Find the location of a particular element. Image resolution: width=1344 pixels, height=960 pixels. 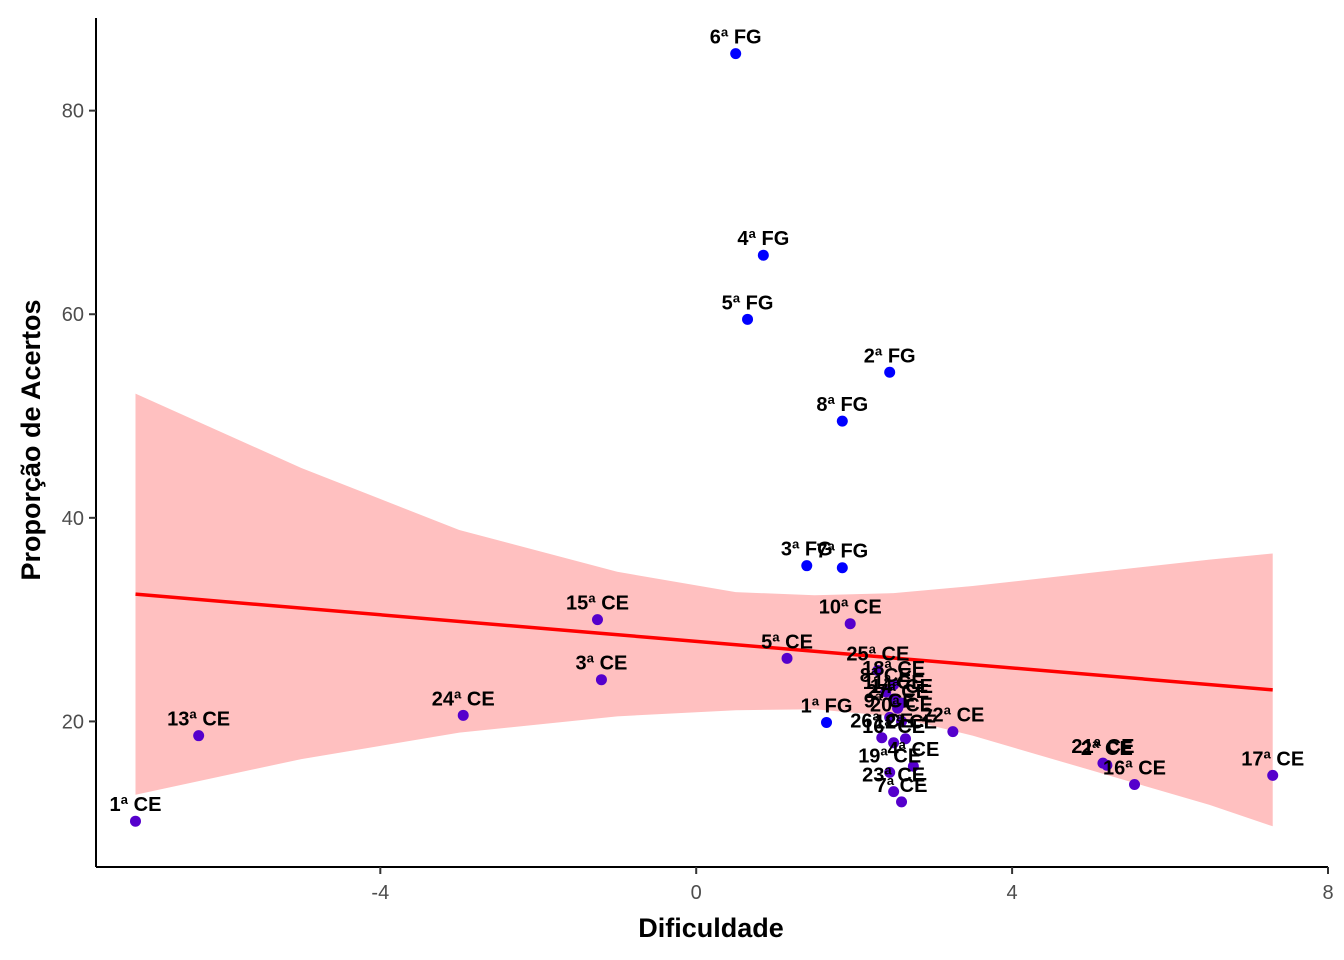

y-tick-label: 60 is located at coordinates (73, 315).